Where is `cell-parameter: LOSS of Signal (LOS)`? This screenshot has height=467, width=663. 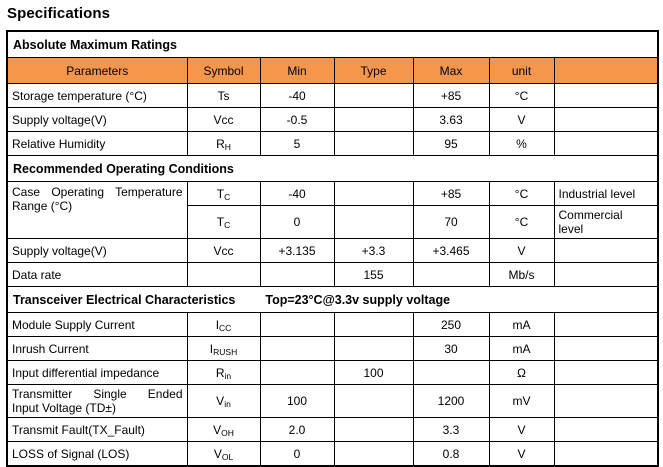 cell-parameter: LOSS of Signal (LOS) is located at coordinates (97, 454).